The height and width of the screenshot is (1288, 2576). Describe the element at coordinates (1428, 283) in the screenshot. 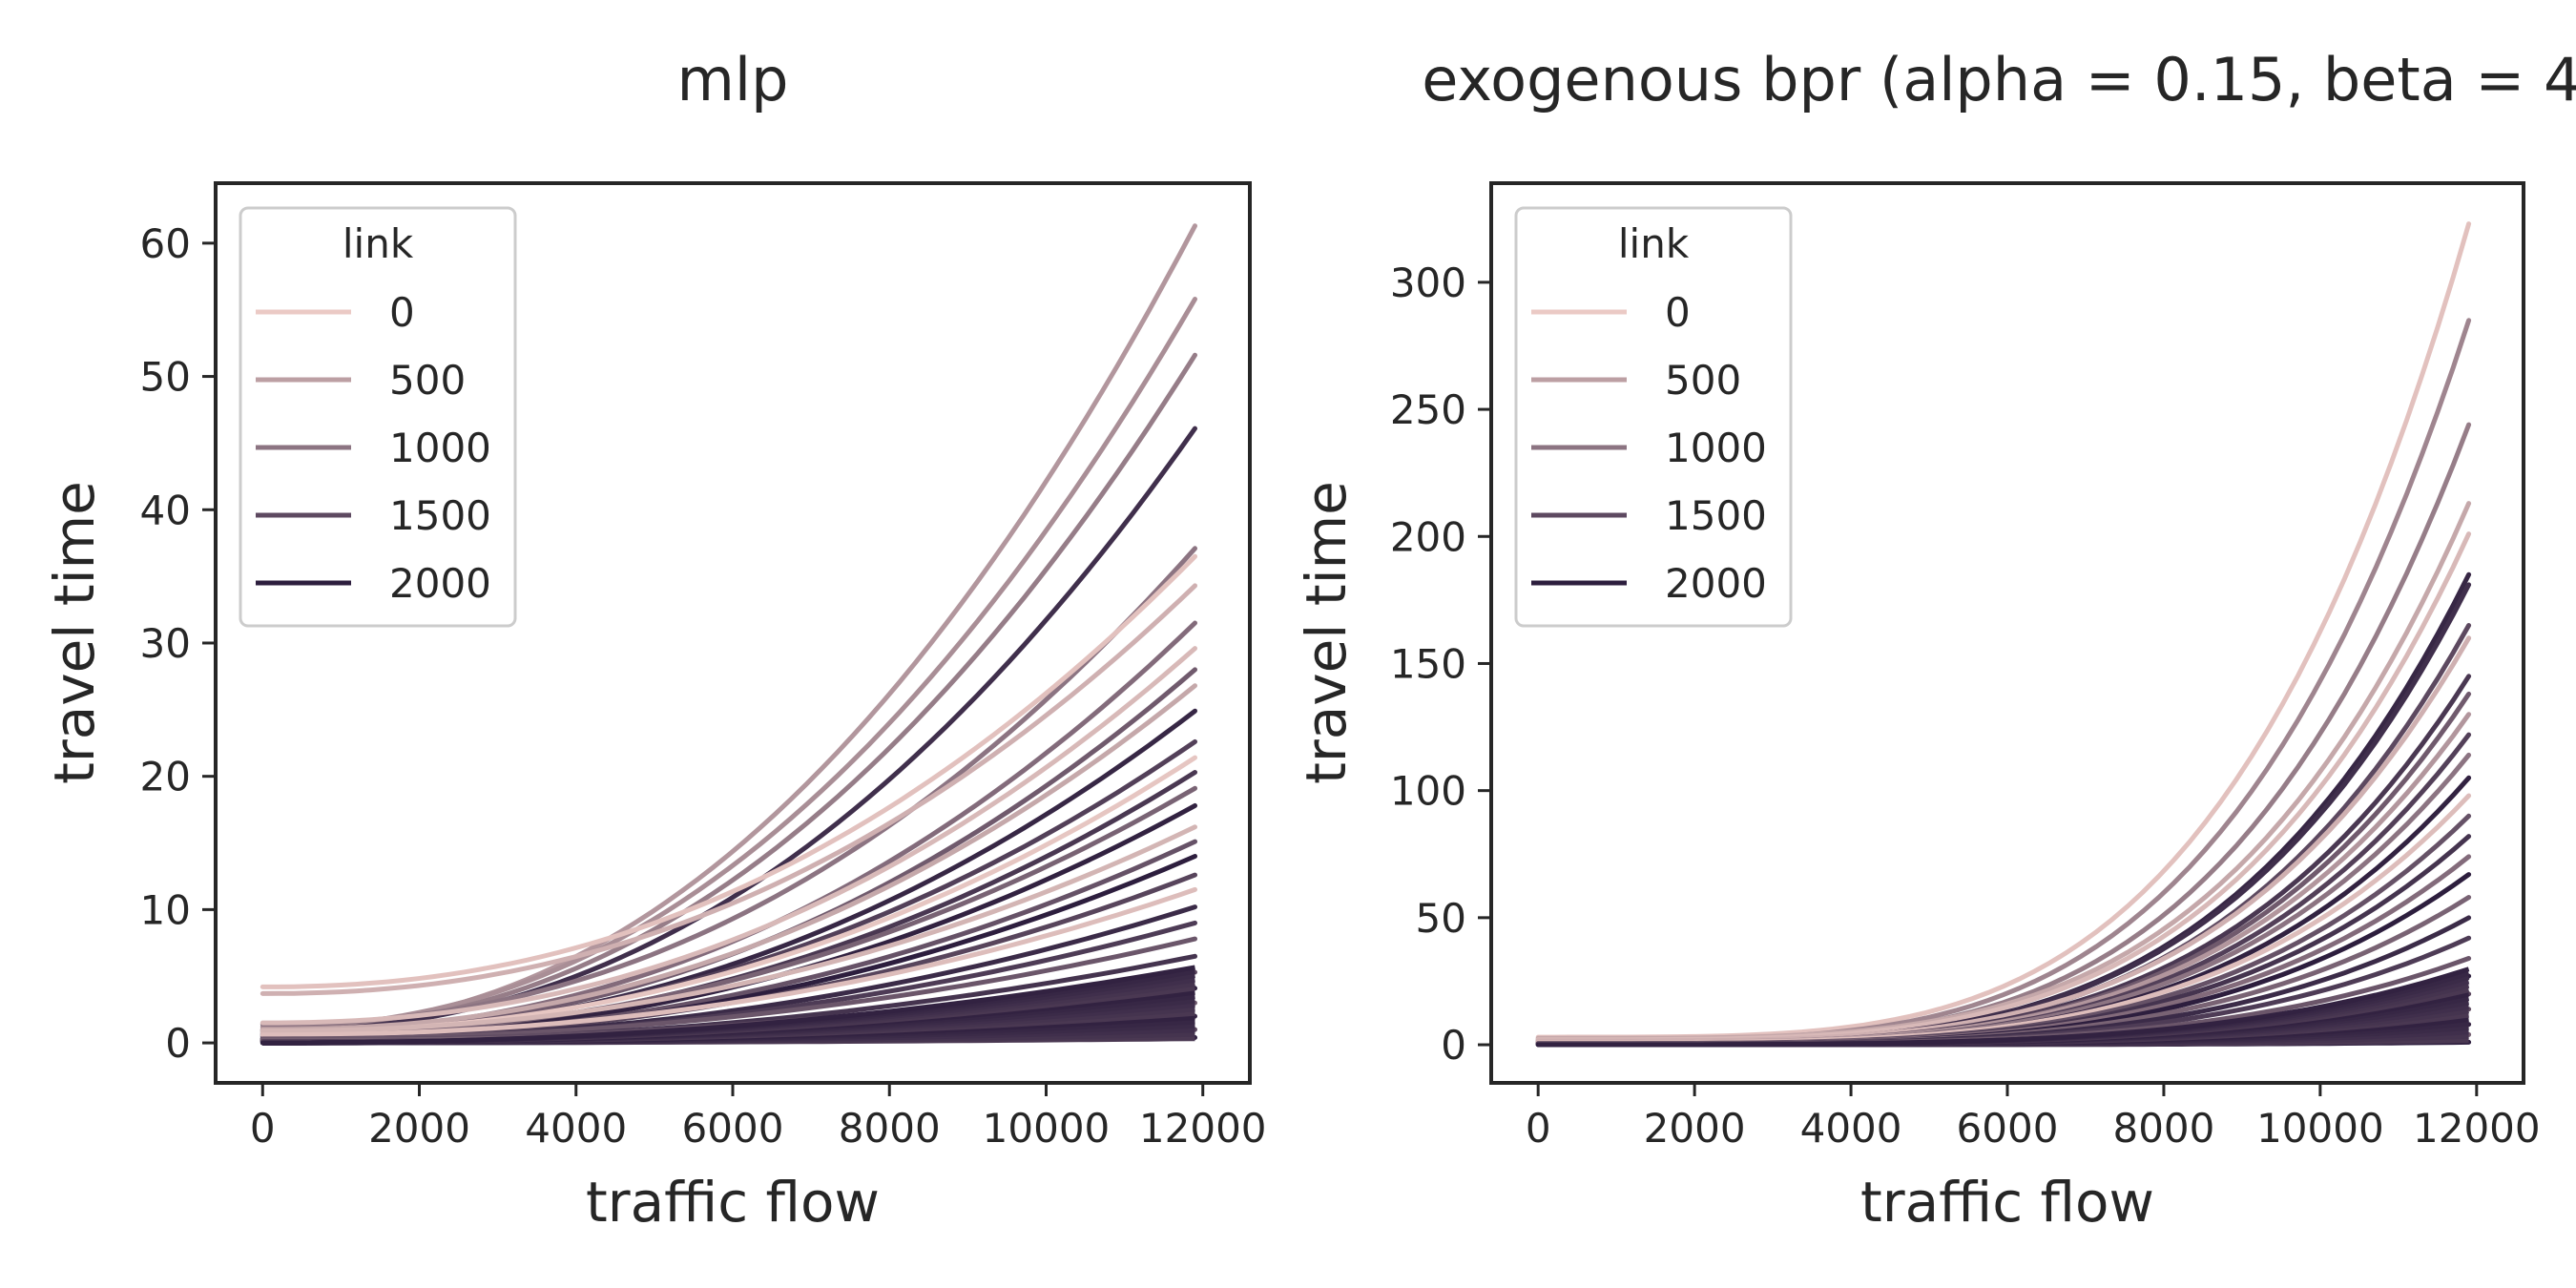

I see `y-tick-label: 300` at that location.